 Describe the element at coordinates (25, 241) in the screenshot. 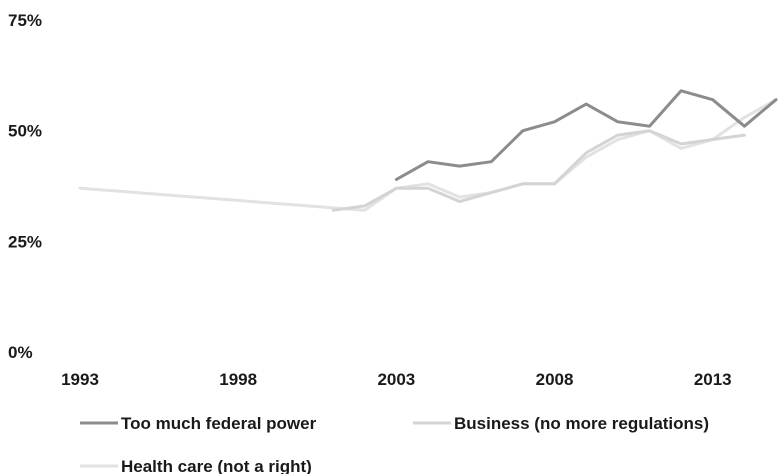

I see `y-tick-label: 25%` at that location.